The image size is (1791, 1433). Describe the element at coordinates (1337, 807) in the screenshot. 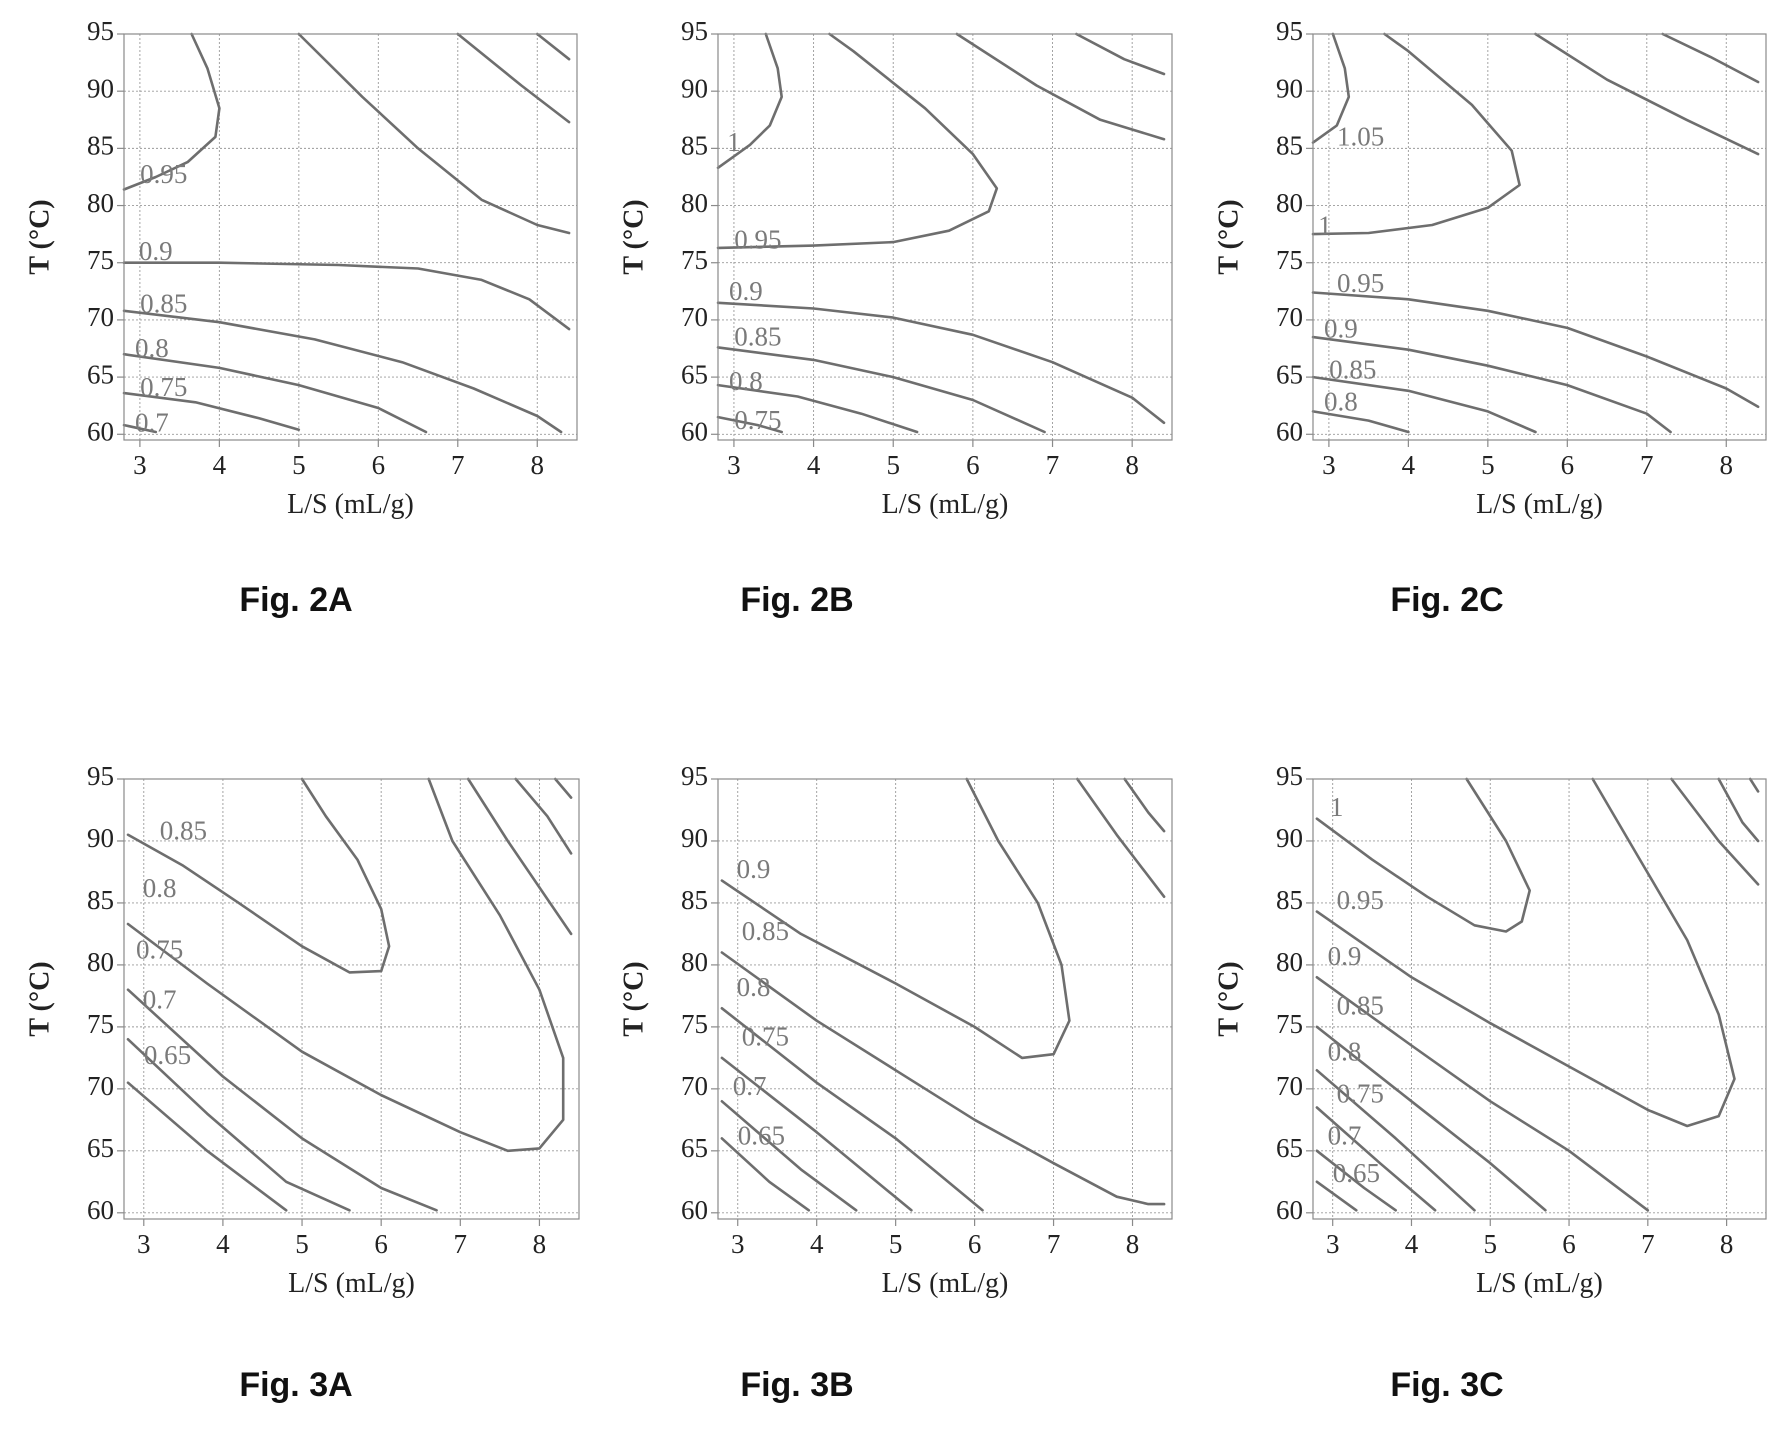

I see `contour-label: 1` at that location.